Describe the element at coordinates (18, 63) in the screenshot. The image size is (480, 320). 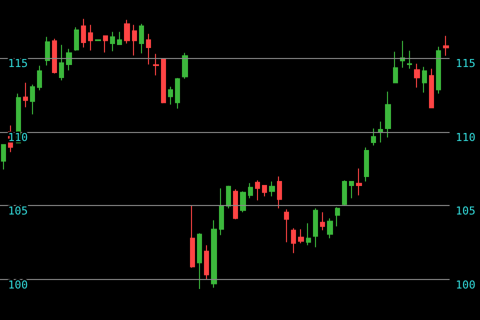
I see `y-tick-label: 115` at that location.